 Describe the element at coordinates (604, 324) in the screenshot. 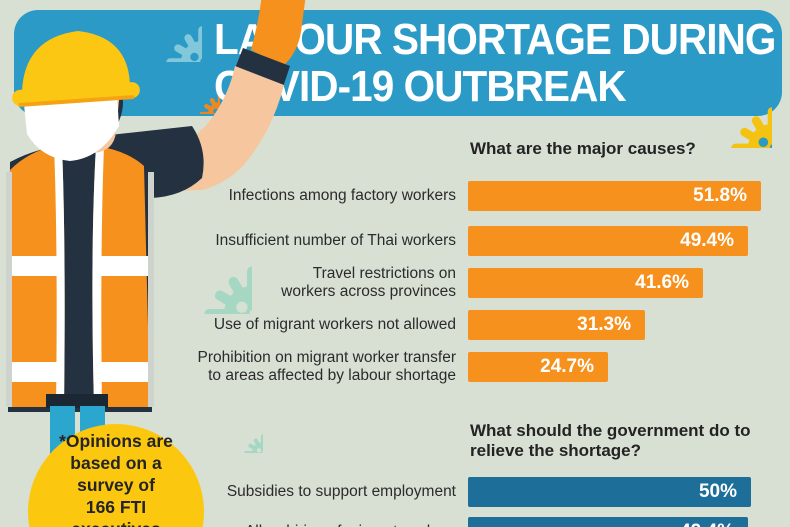

I see `cause-value: 31.3%` at that location.